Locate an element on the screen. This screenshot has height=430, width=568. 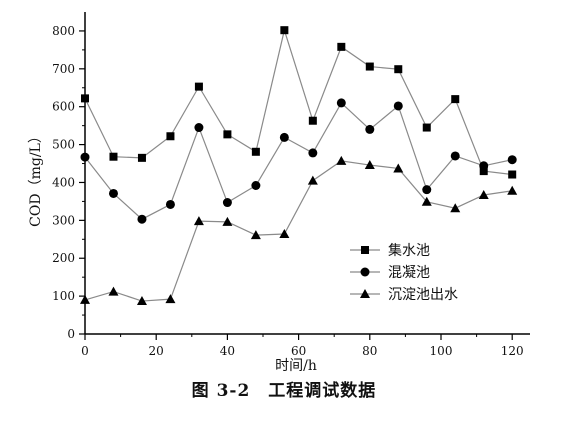
x-tick-label: 0 is located at coordinates (85, 351).